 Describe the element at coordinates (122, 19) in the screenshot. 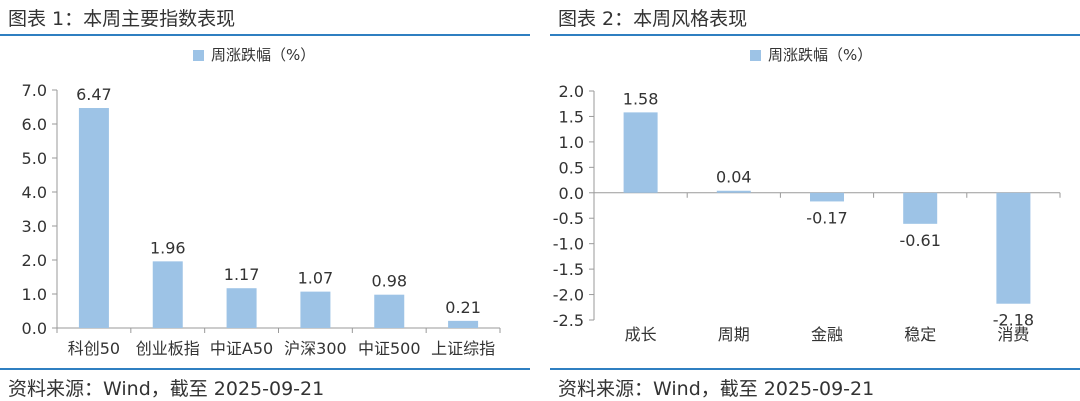

I see `chart-title: 图表 1：本周主要指数表现` at that location.